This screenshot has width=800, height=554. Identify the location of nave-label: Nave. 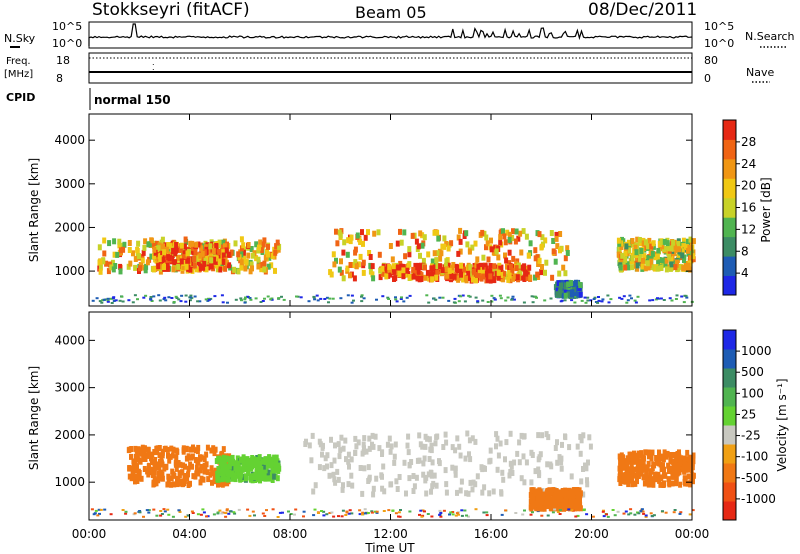
(760, 72).